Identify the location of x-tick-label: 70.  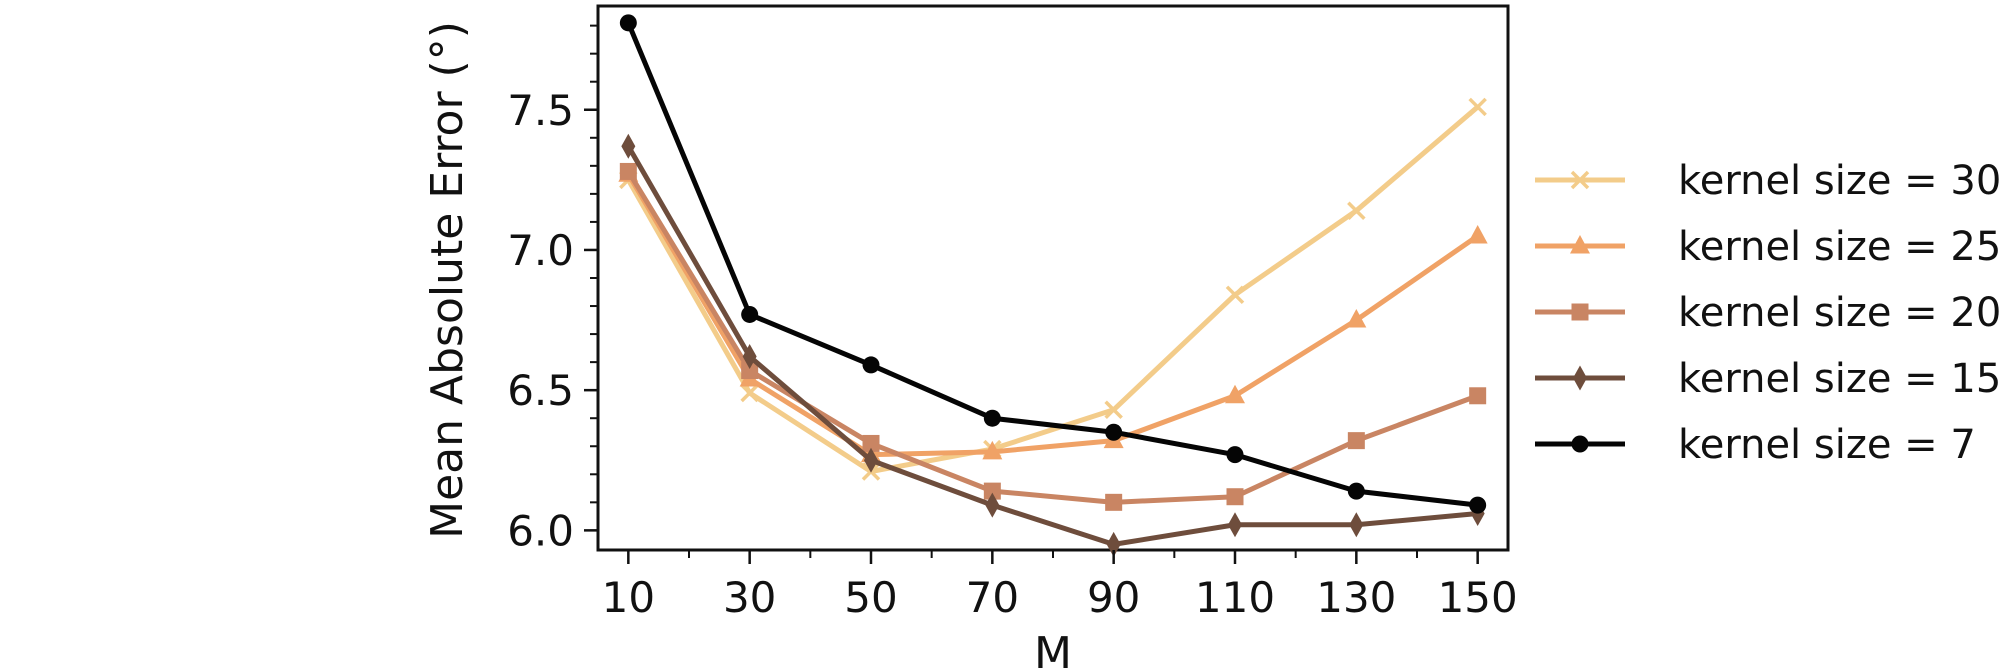
(992, 597).